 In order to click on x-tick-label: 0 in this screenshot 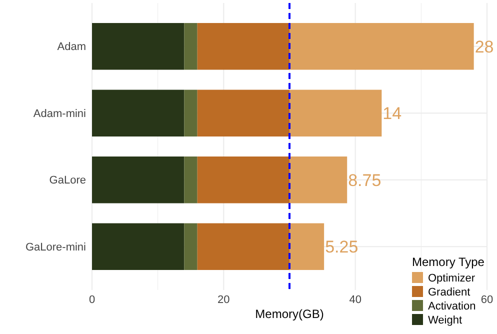, I will do `click(92, 300)`.